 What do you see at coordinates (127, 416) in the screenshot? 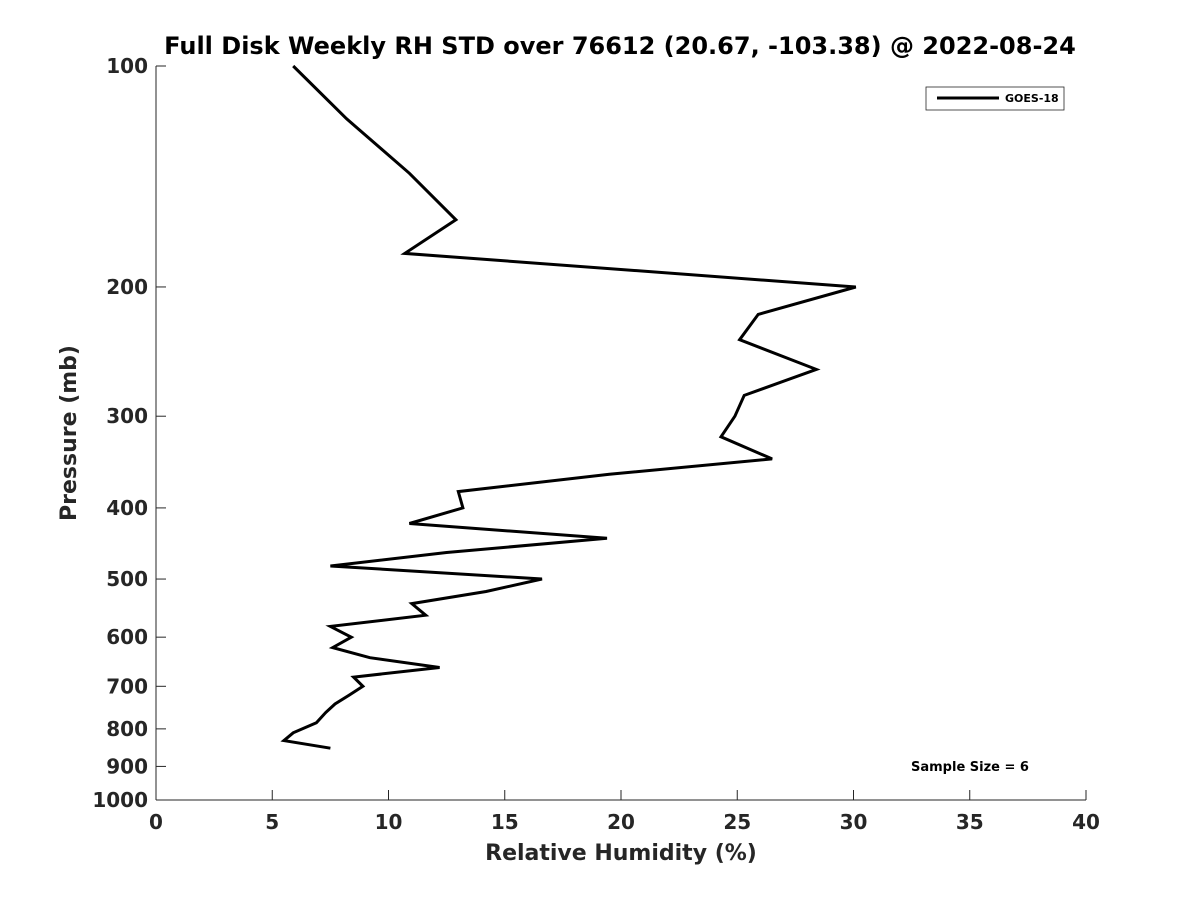
I see `y-tick-label-300: 300` at bounding box center [127, 416].